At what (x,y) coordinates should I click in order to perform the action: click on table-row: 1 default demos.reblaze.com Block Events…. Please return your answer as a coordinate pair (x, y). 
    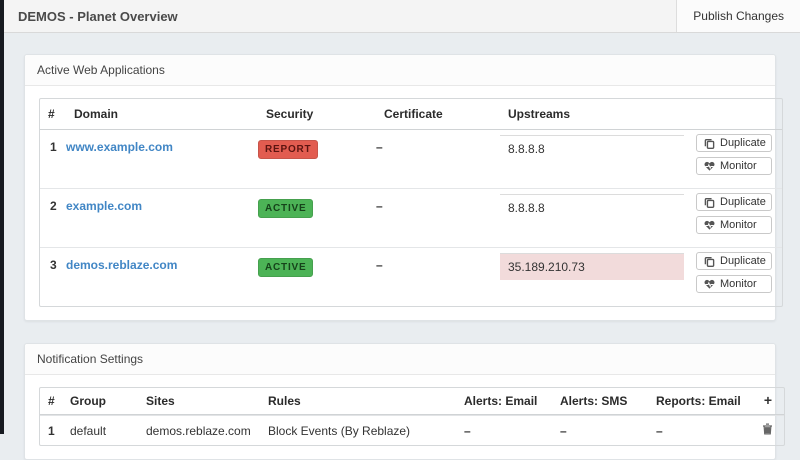
    Looking at the image, I should click on (412, 430).